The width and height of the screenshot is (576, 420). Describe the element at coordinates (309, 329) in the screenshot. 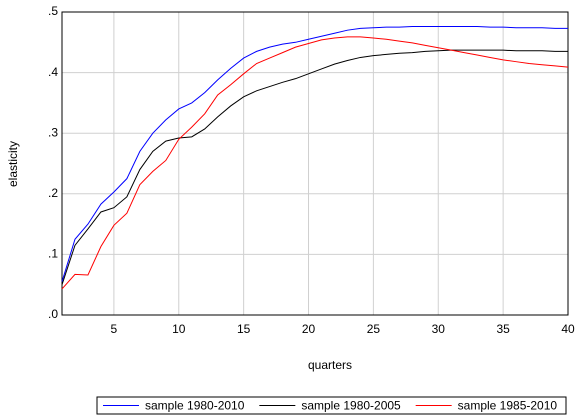

I see `x-tick-label: 20` at that location.